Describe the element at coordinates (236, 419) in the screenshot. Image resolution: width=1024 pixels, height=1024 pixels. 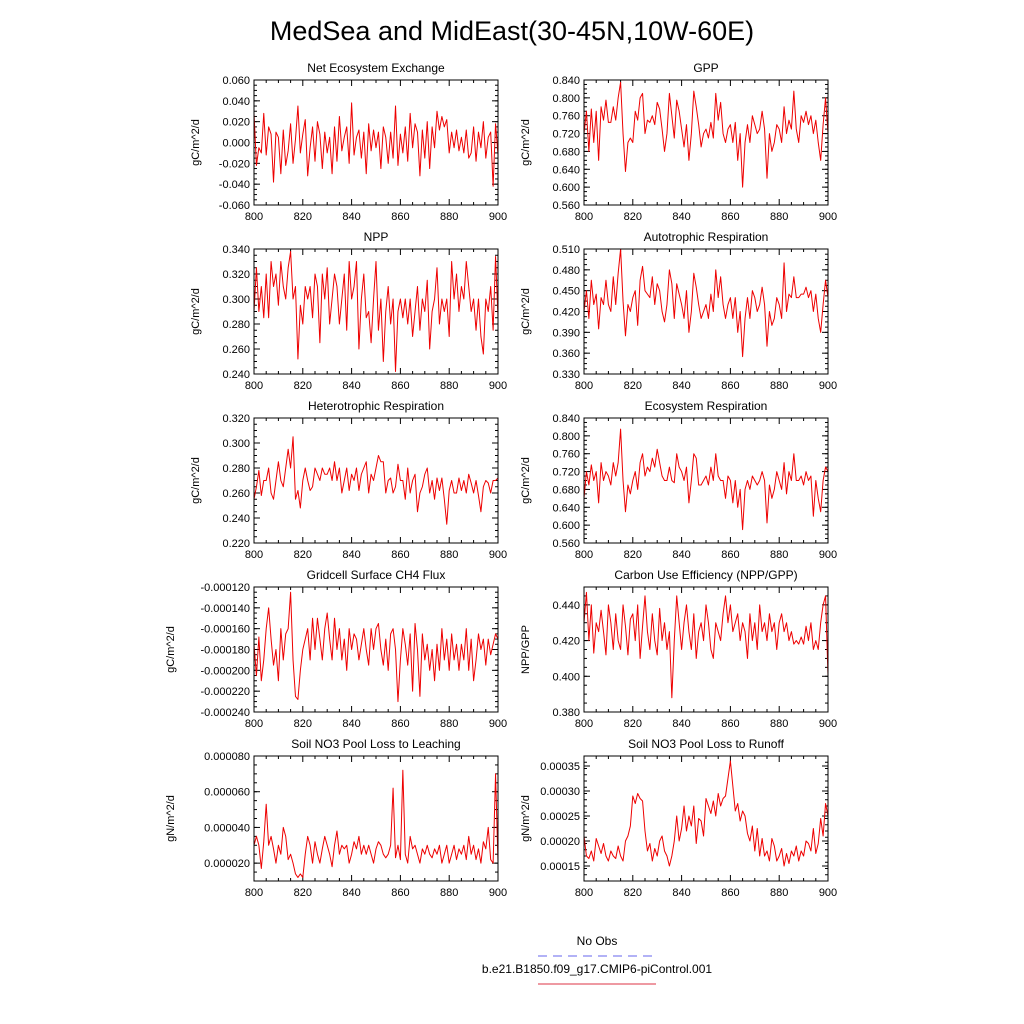
I see `y-tick-label: 0.320` at that location.